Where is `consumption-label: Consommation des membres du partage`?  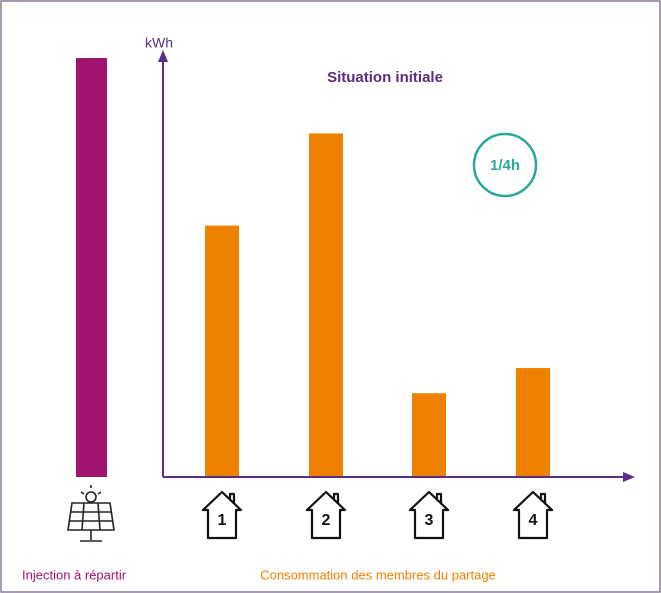 consumption-label: Consommation des membres du partage is located at coordinates (378, 574).